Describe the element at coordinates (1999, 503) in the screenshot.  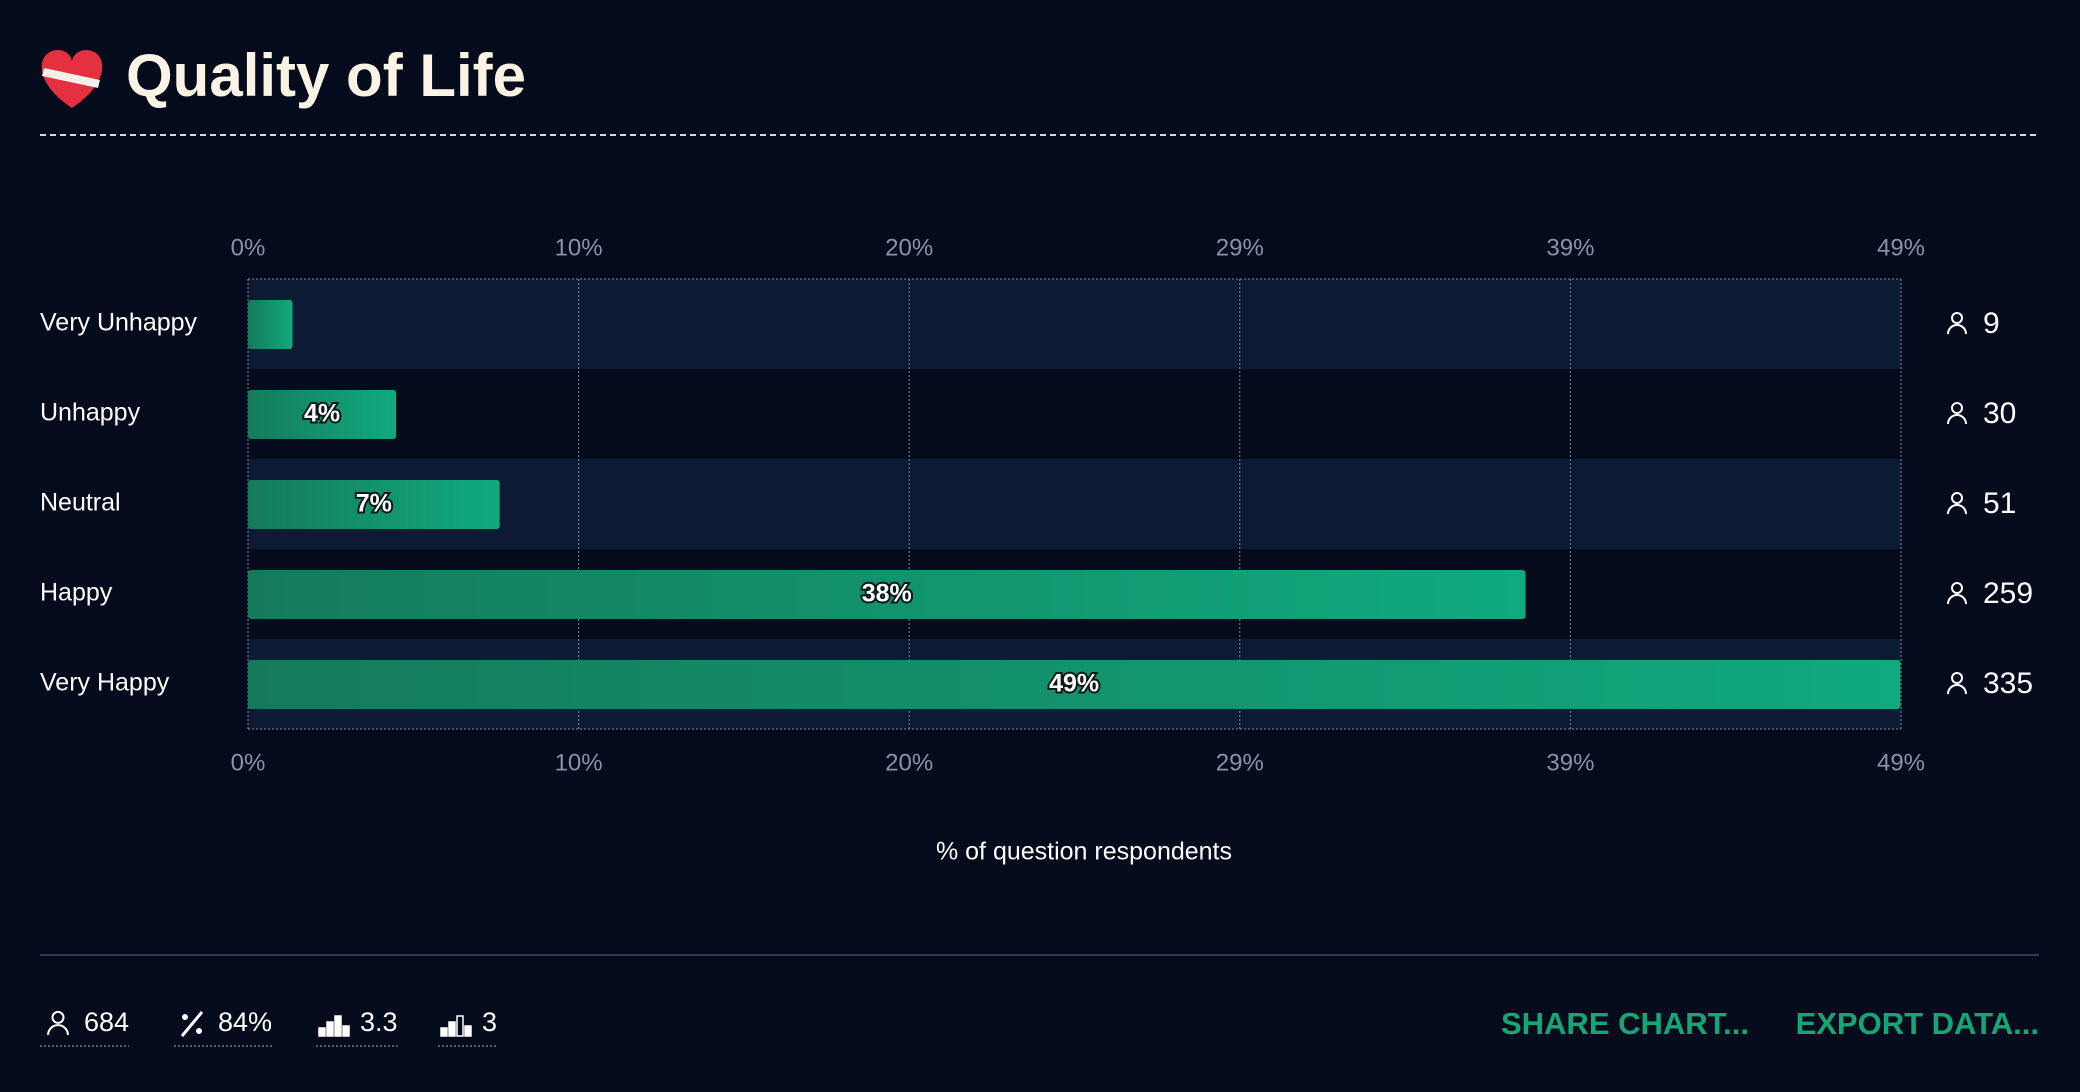
I see `respondent-count: 51` at that location.